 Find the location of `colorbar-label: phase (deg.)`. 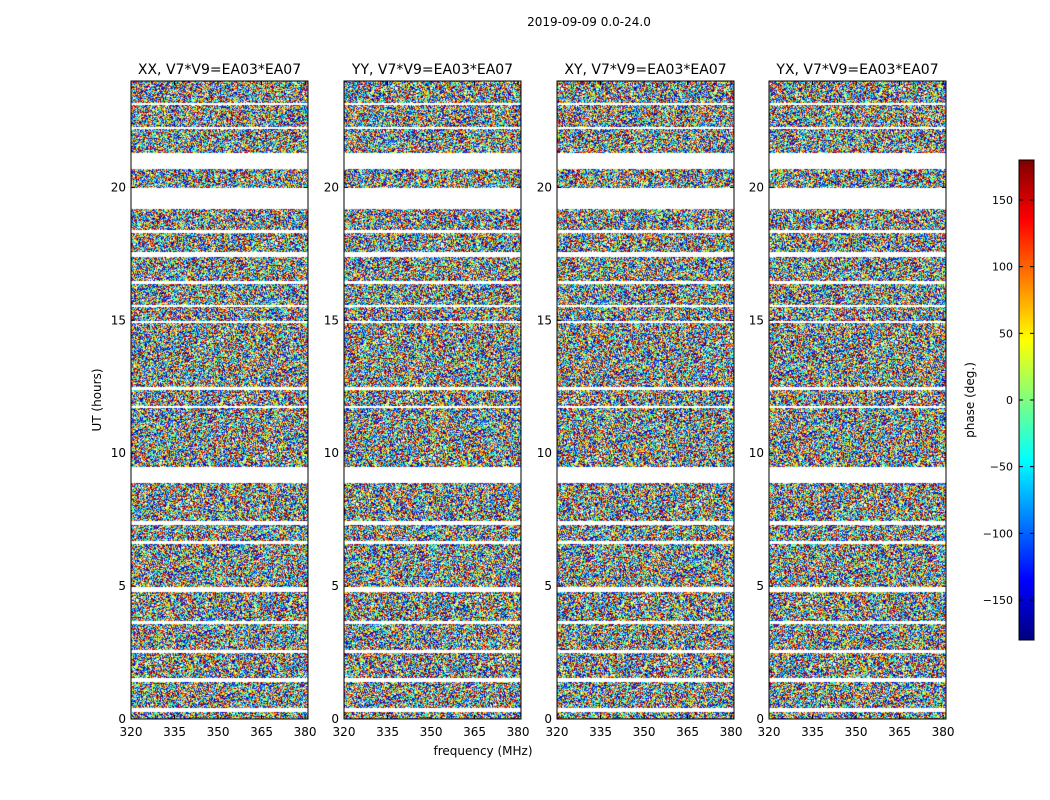

colorbar-label: phase (deg.) is located at coordinates (970, 400).